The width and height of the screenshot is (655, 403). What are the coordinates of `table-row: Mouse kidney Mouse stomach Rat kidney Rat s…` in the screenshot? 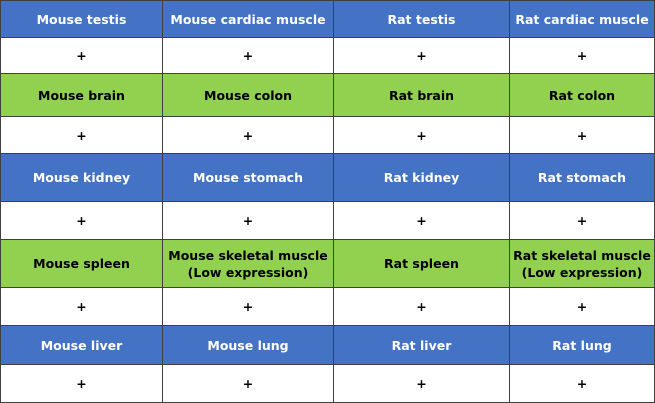 It's located at (327, 177).